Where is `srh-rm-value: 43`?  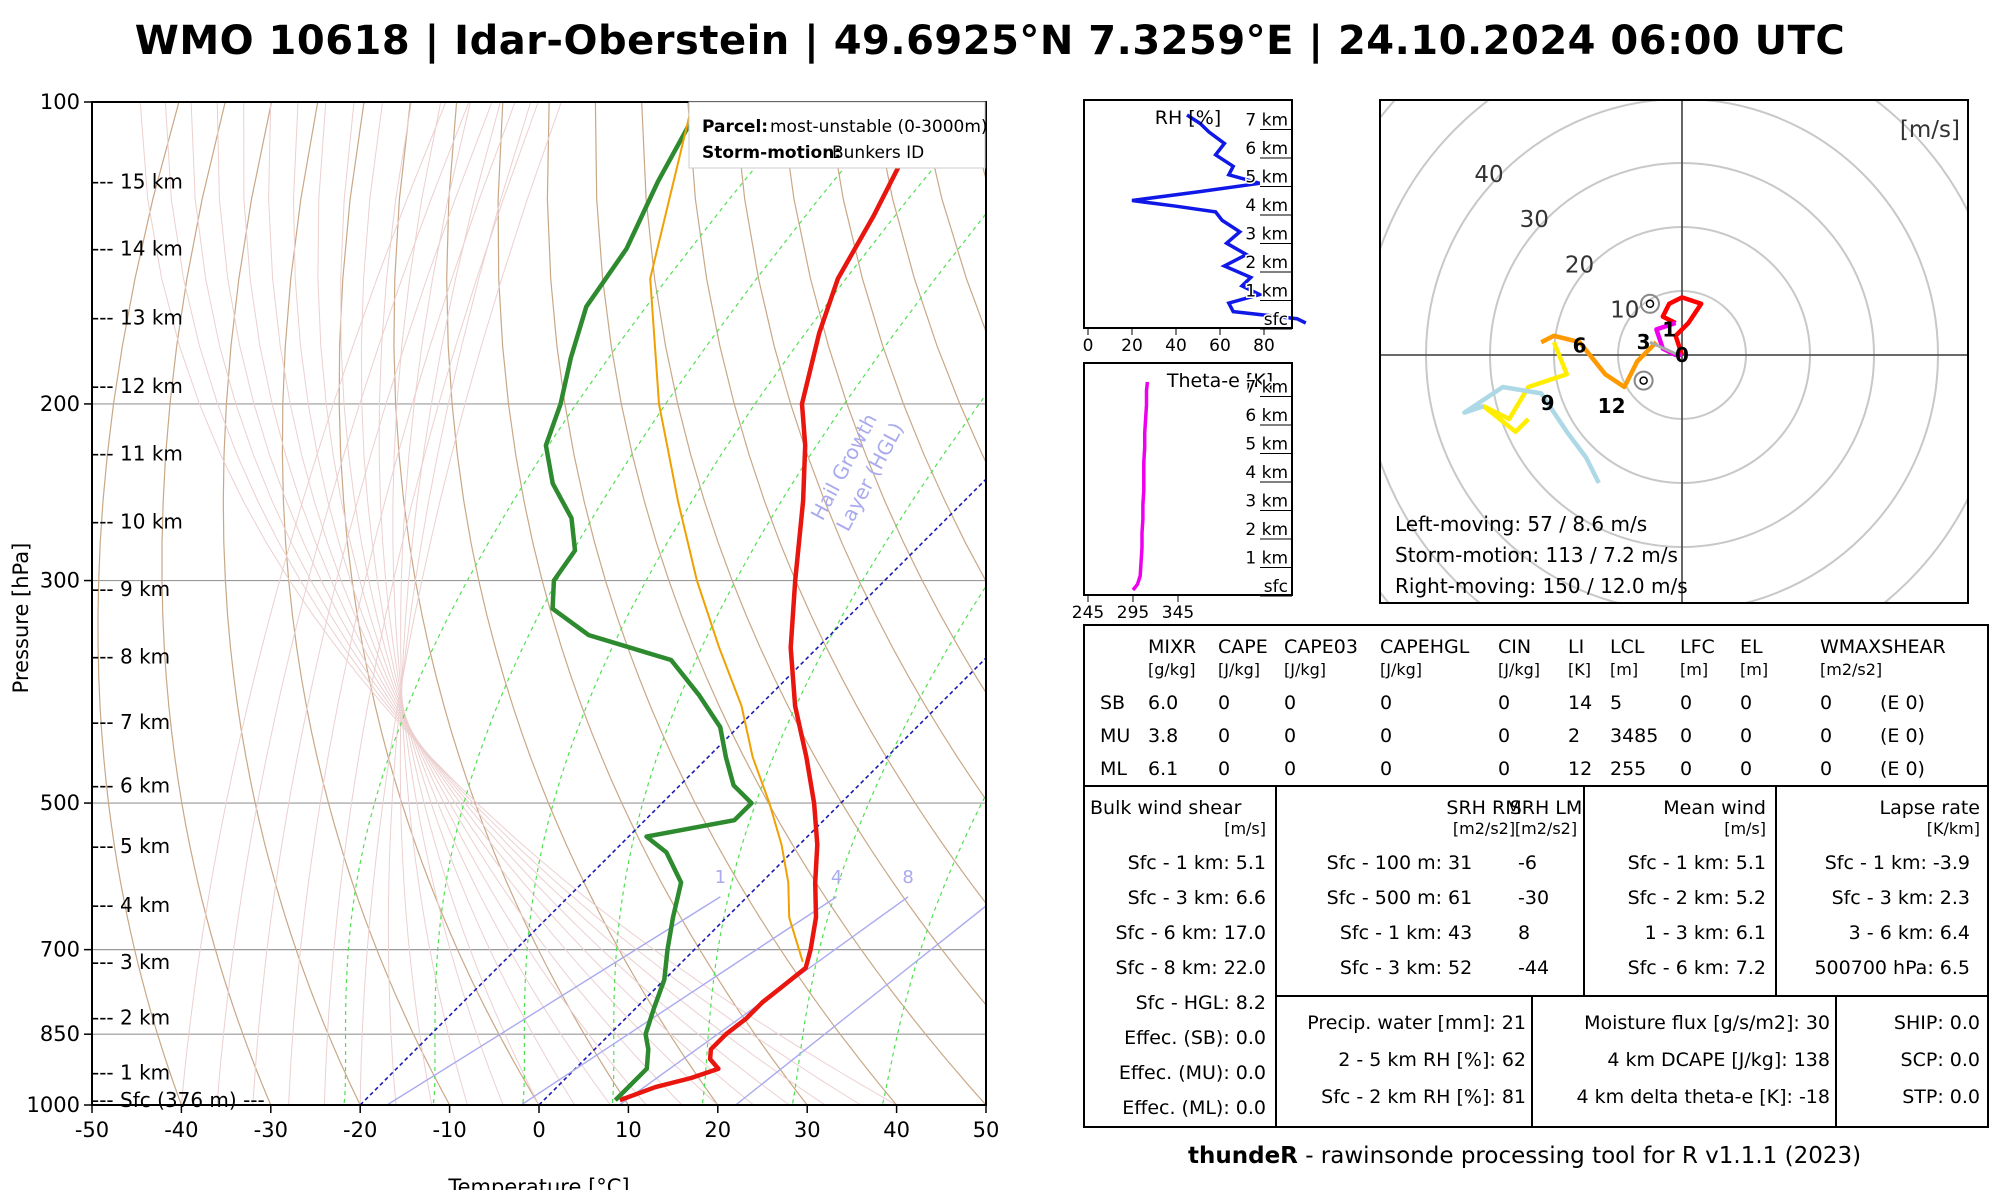
srh-rm-value: 43 is located at coordinates (1460, 933).